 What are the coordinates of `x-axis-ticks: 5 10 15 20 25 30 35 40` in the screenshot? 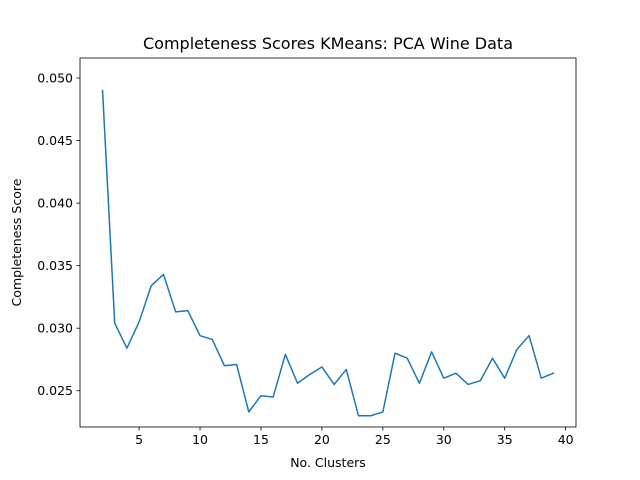 It's located at (354, 437).